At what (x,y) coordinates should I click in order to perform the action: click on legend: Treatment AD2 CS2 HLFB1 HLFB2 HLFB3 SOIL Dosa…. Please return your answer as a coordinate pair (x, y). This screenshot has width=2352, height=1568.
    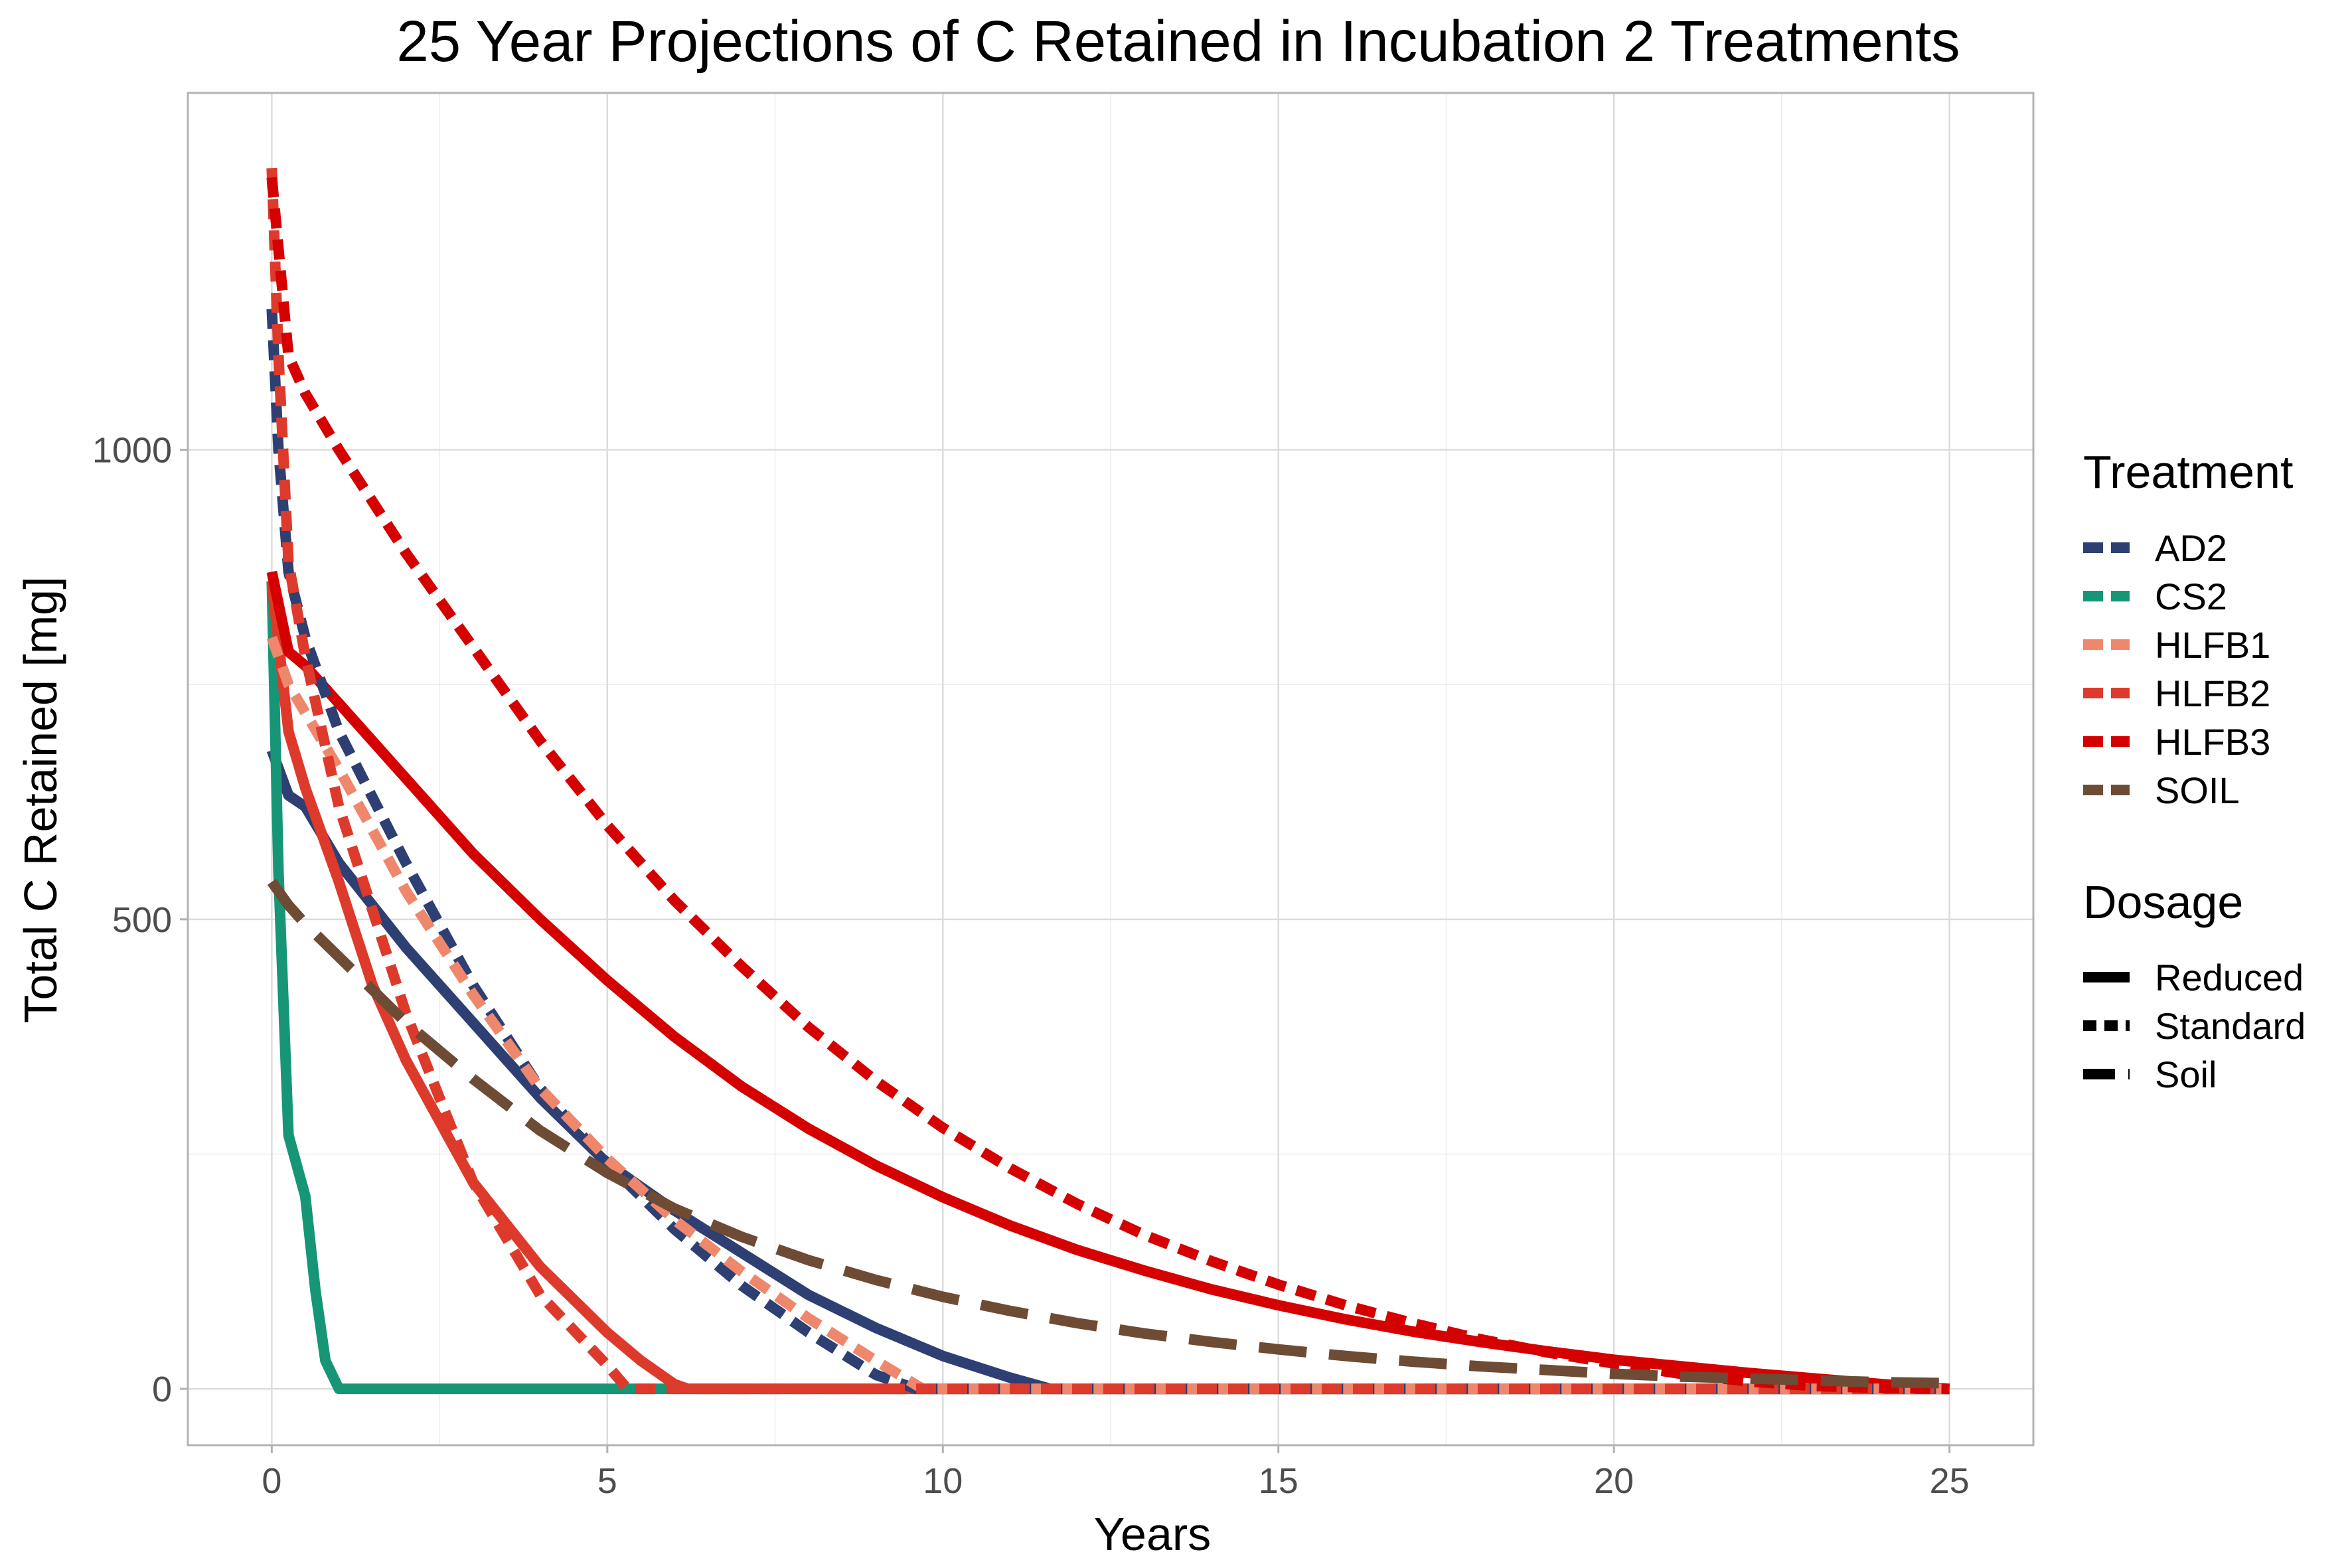
    Looking at the image, I should click on (2194, 771).